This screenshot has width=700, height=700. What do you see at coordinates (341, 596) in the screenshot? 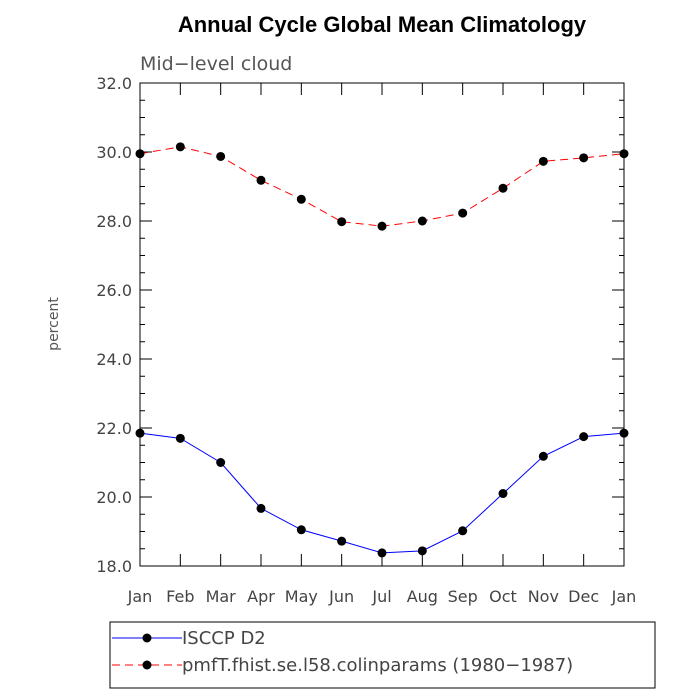
I see `x-tick-label: Jun` at bounding box center [341, 596].